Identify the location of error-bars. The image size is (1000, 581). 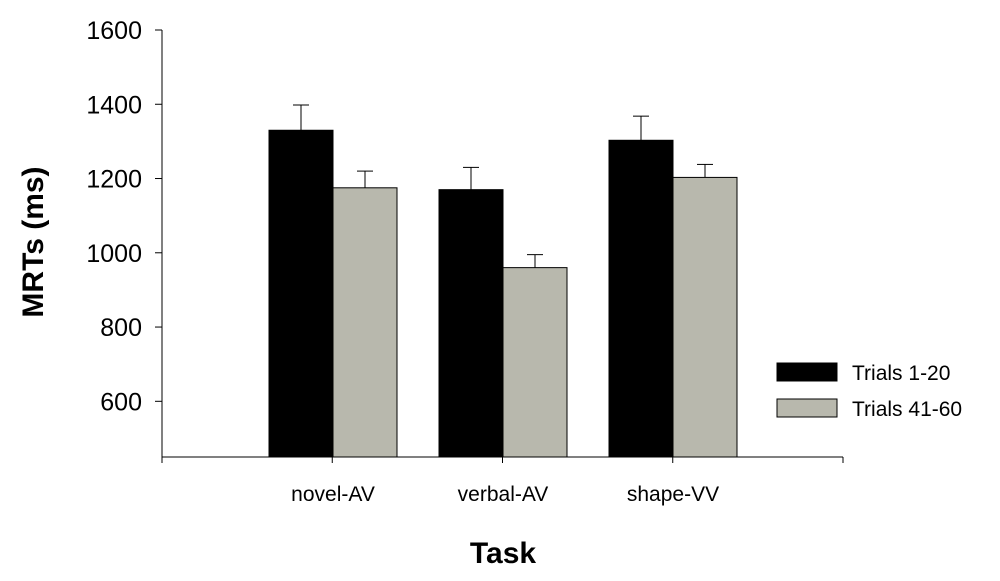
(503, 186).